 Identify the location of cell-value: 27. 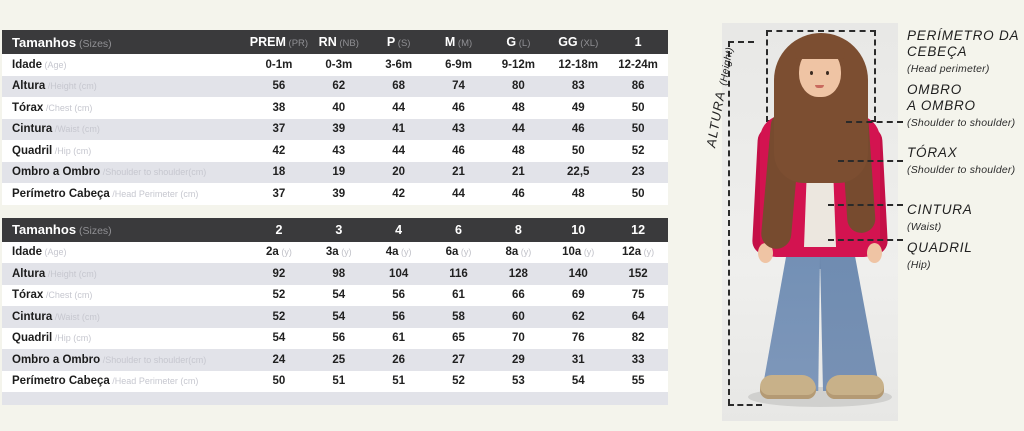
(458, 359).